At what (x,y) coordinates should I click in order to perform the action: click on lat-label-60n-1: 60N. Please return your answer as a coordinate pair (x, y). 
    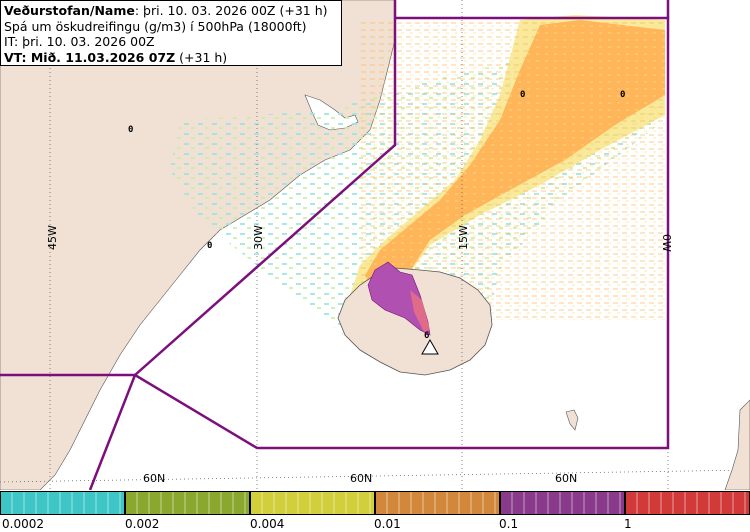
    Looking at the image, I should click on (154, 478).